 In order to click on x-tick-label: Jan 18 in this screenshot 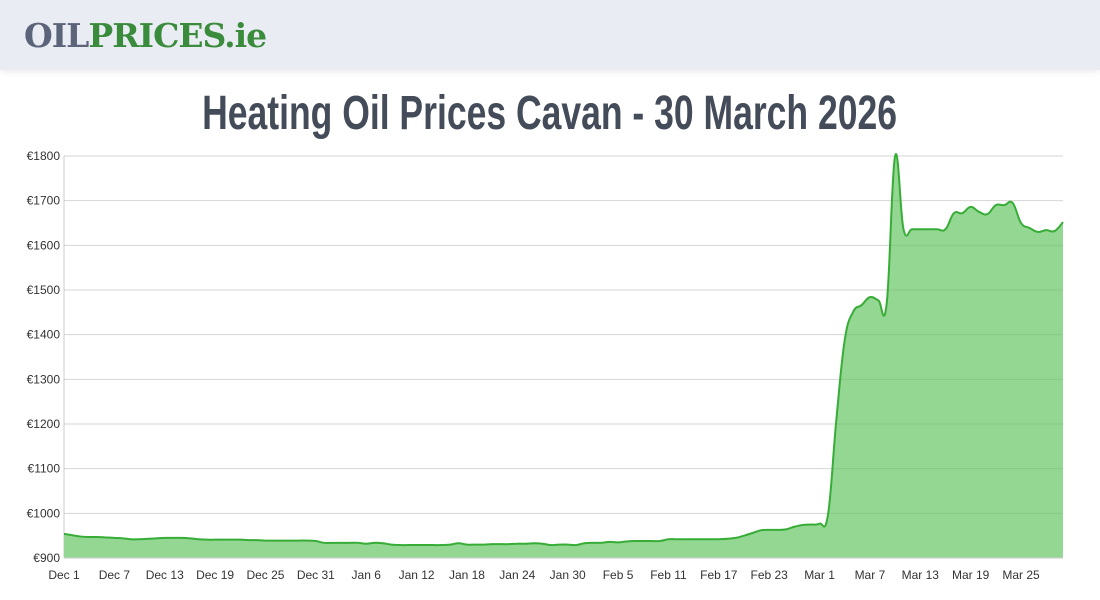, I will do `click(467, 575)`.